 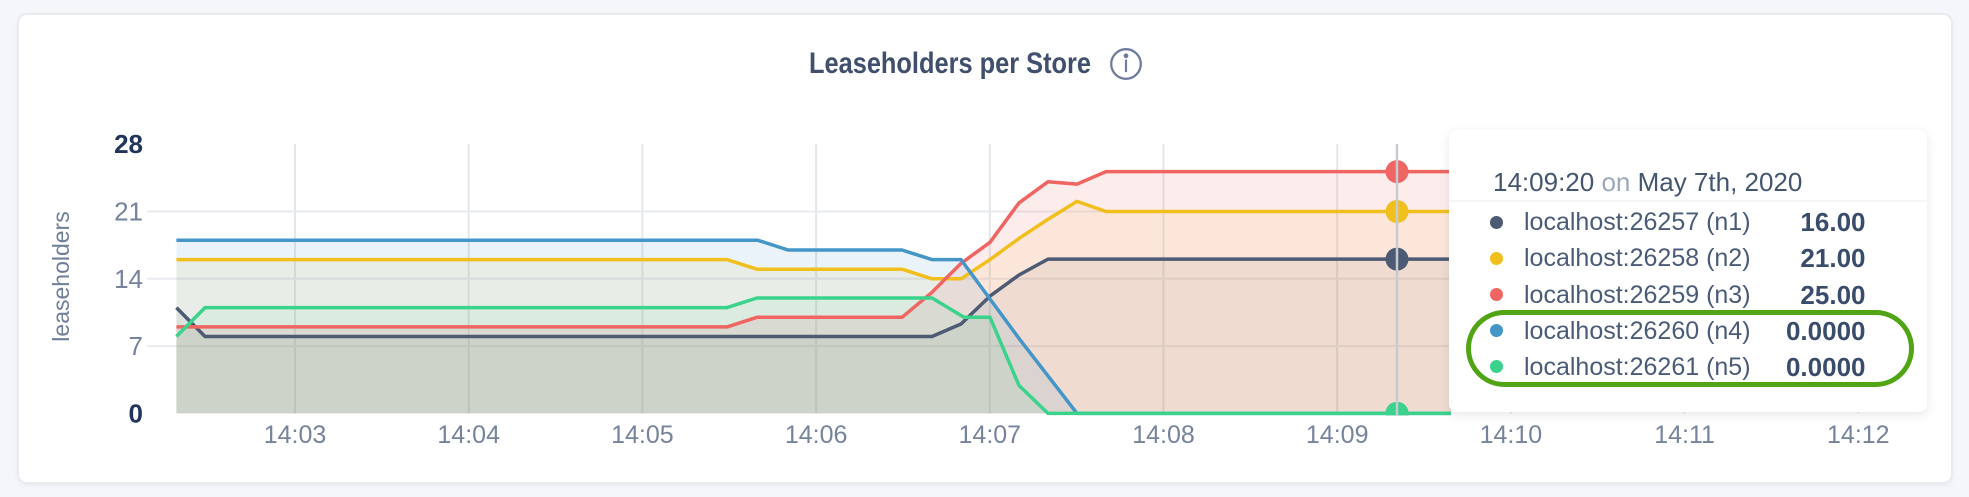 What do you see at coordinates (816, 435) in the screenshot?
I see `svg-text: 14:06` at bounding box center [816, 435].